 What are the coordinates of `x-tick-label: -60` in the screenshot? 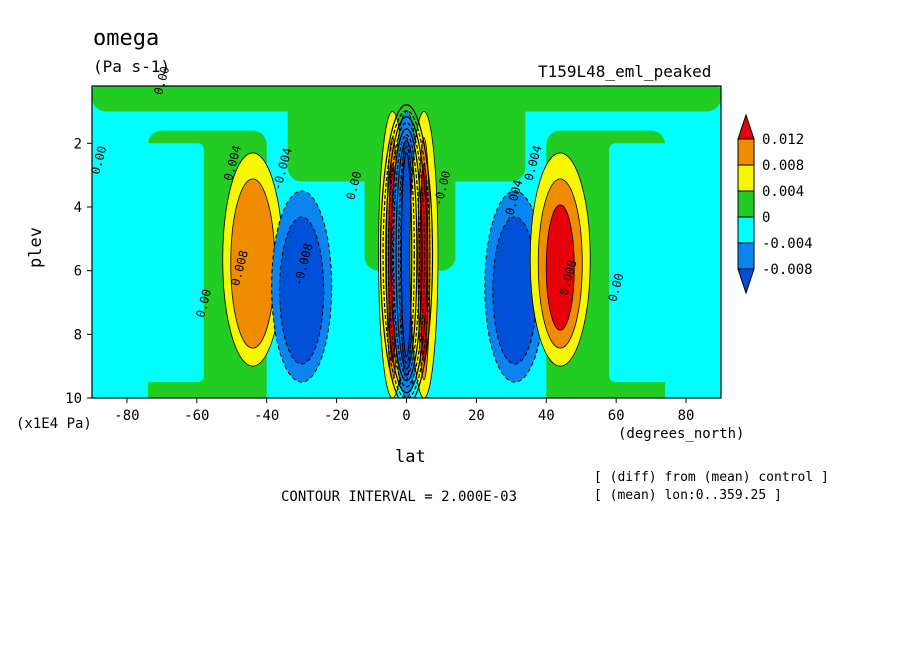 It's located at (196, 416).